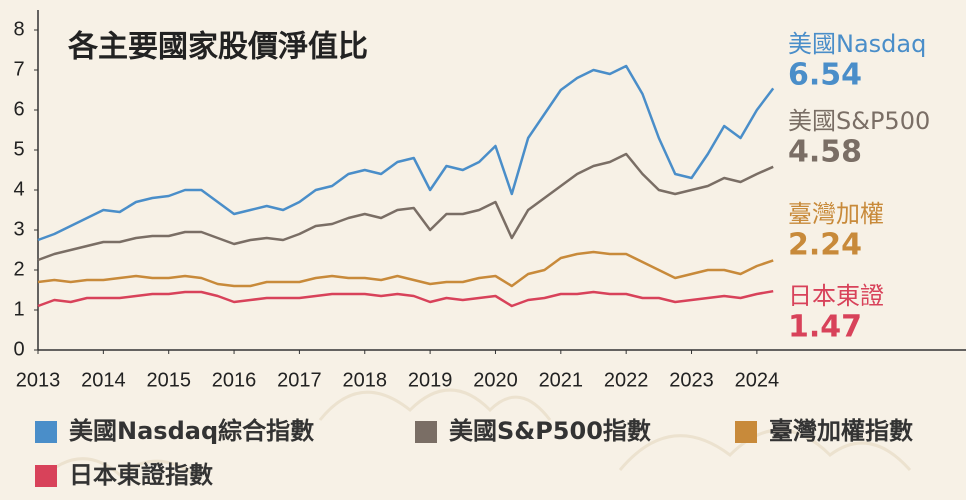  Describe the element at coordinates (836, 296) in the screenshot. I see `end-label: 日本東證` at that location.